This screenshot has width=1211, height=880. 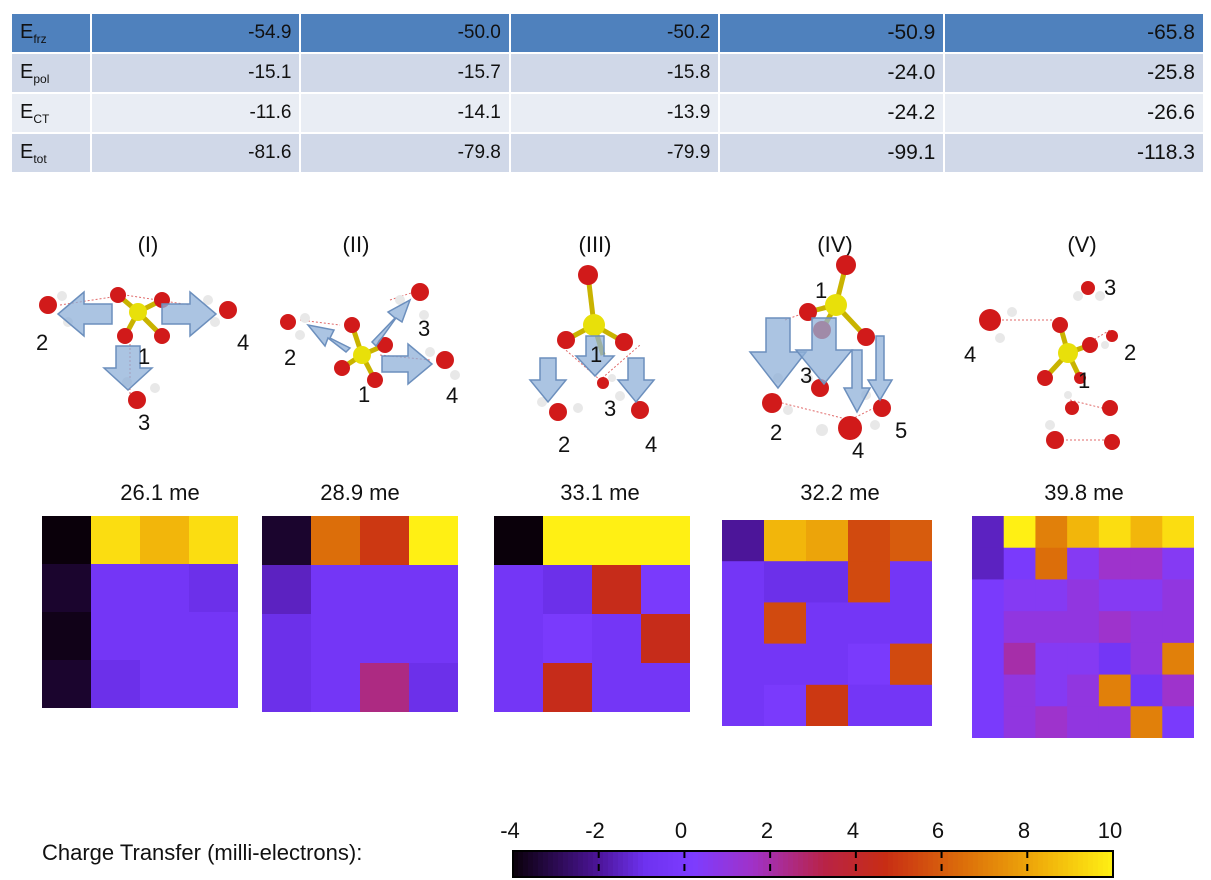 What do you see at coordinates (901, 430) in the screenshot?
I see `atom-label: 5` at bounding box center [901, 430].